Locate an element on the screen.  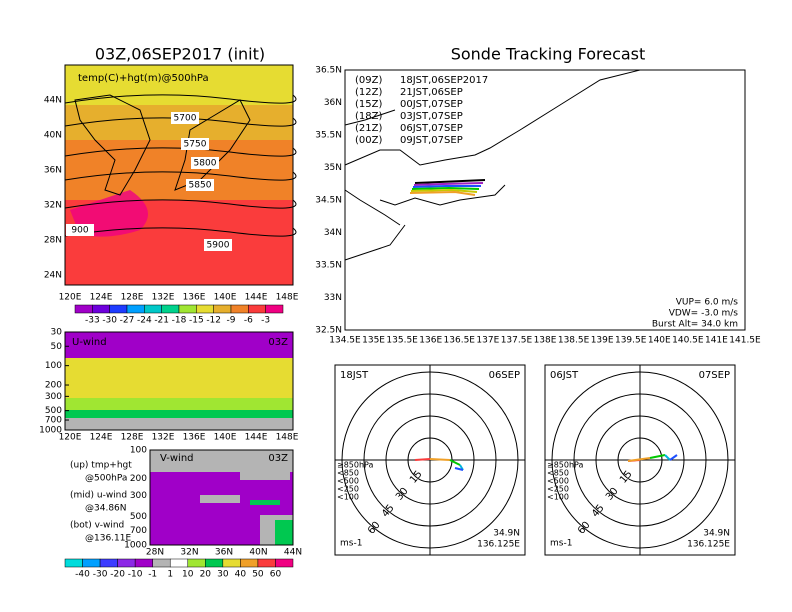
lon-label: 134.5E is located at coordinates (345, 341).